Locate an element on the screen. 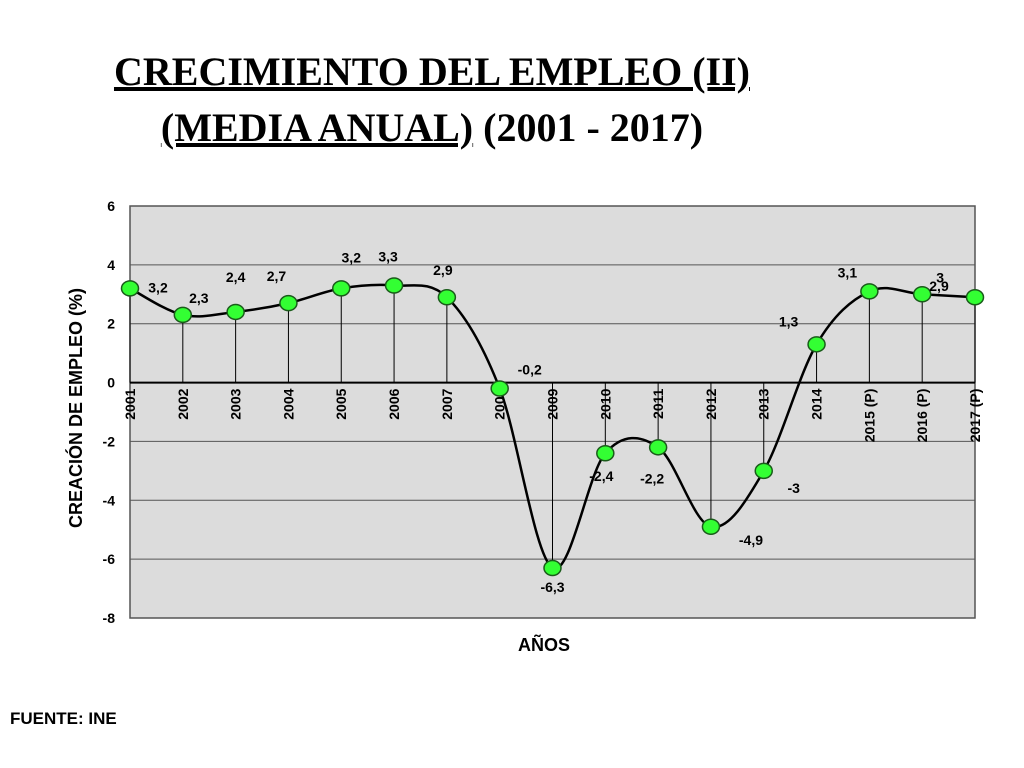 This screenshot has height=768, width=1024. data-label: 2,4 is located at coordinates (236, 277).